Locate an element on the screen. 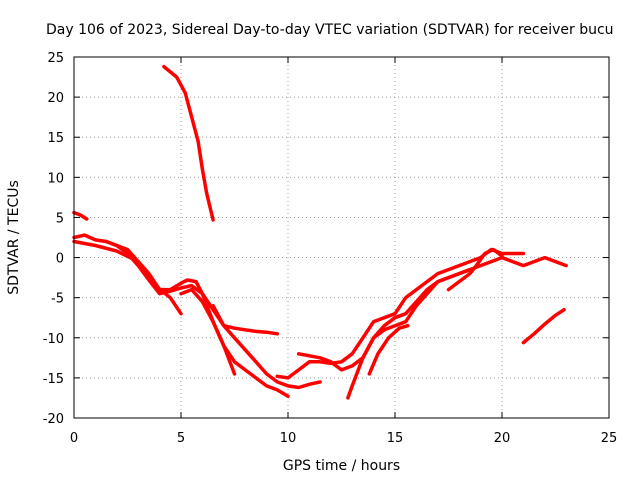  series-line-seg-h is located at coordinates (400, 313).